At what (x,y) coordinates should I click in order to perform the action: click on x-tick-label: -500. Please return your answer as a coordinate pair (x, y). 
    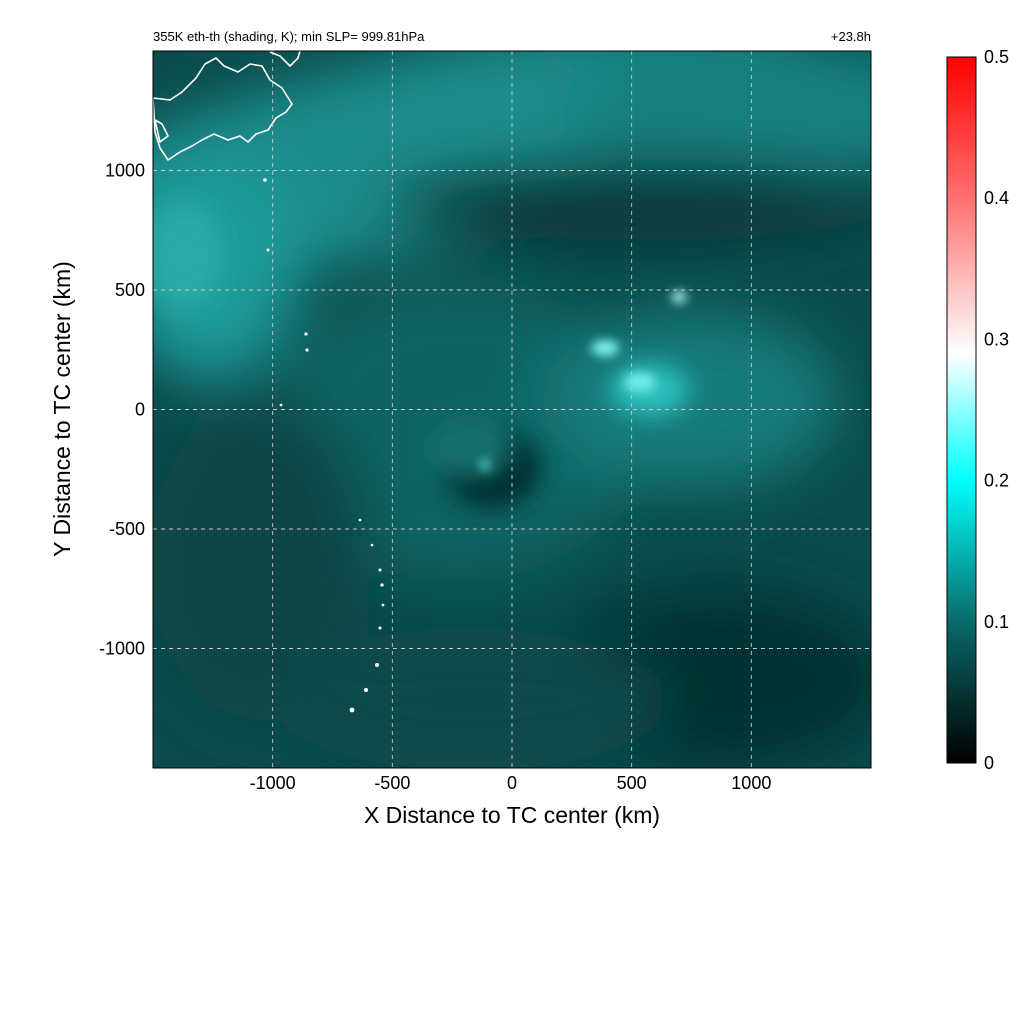
    Looking at the image, I should click on (392, 783).